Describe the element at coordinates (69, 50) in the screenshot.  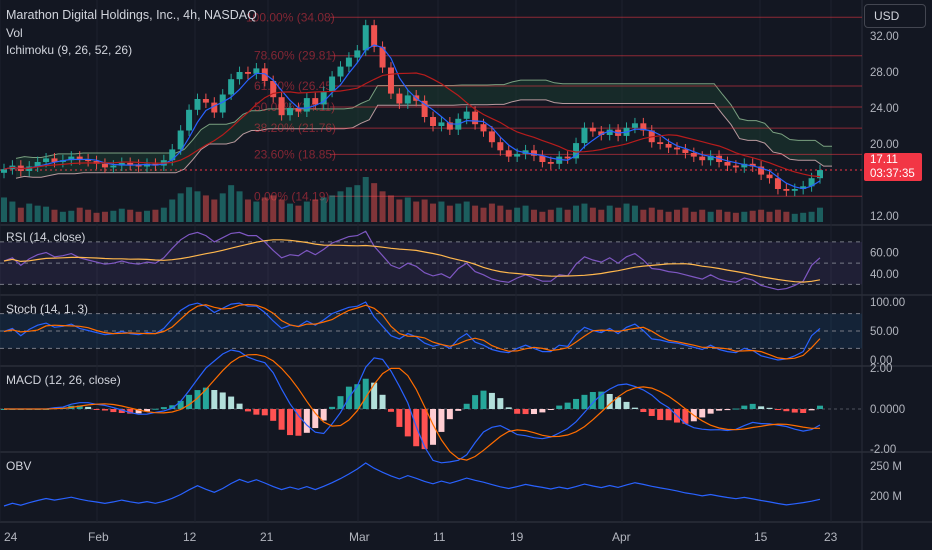
I see `ichimoku-legend: Ichimoku (9, 26, 52, 26)` at that location.